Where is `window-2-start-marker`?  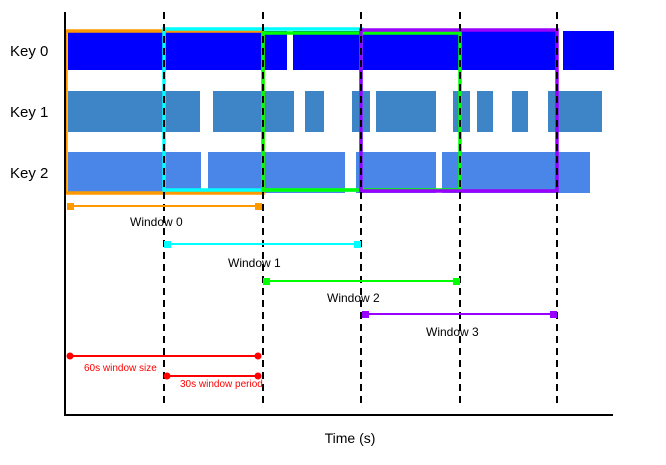 window-2-start-marker is located at coordinates (266, 281).